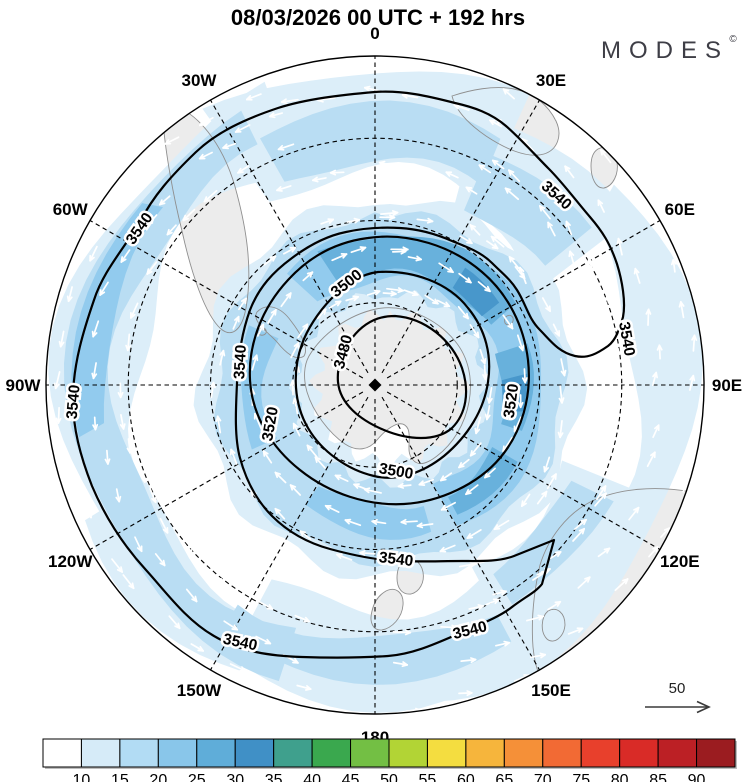 The width and height of the screenshot is (750, 782). I want to click on colorbar-cell, so click(331, 753).